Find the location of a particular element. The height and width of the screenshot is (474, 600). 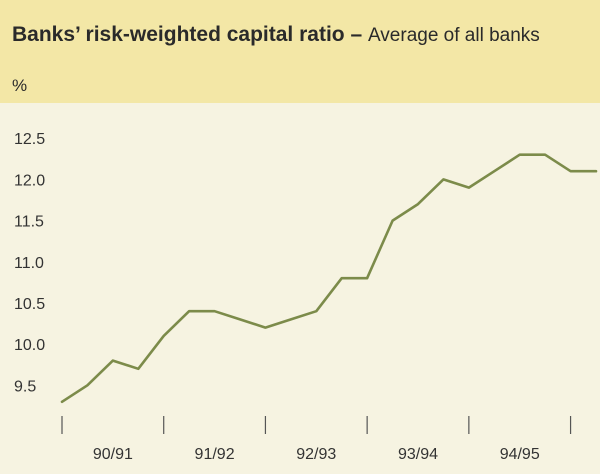

x-tick-label: 92/93 is located at coordinates (316, 454).